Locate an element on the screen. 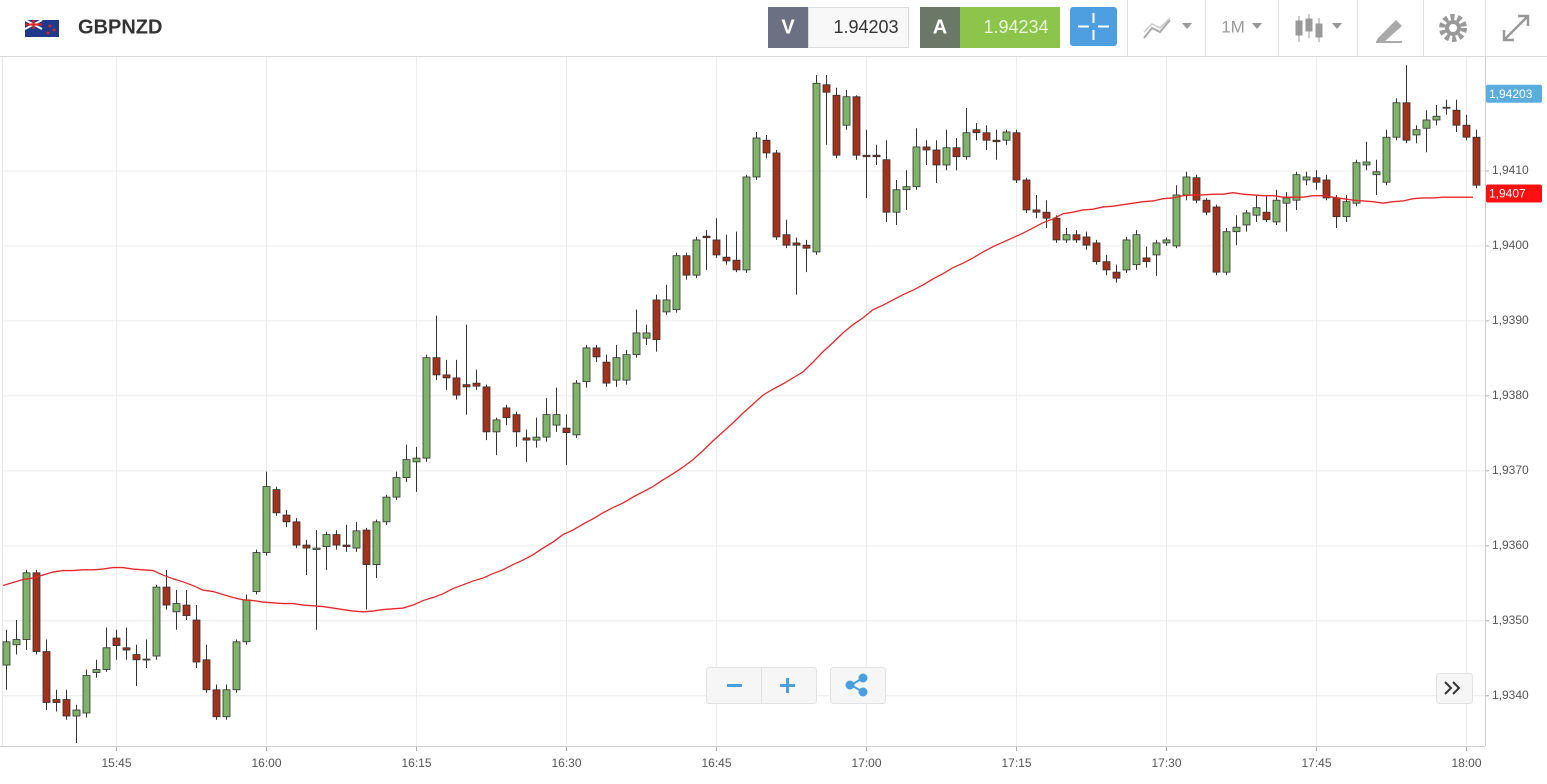  y-tick-label: 1,9340 is located at coordinates (1510, 695).